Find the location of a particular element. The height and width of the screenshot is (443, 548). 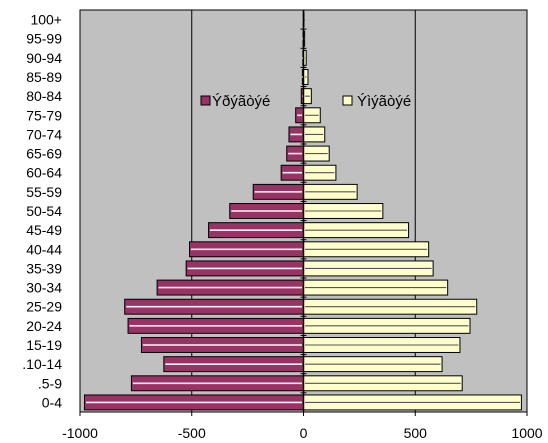

y-tick-label: 90-94 is located at coordinates (44, 58).